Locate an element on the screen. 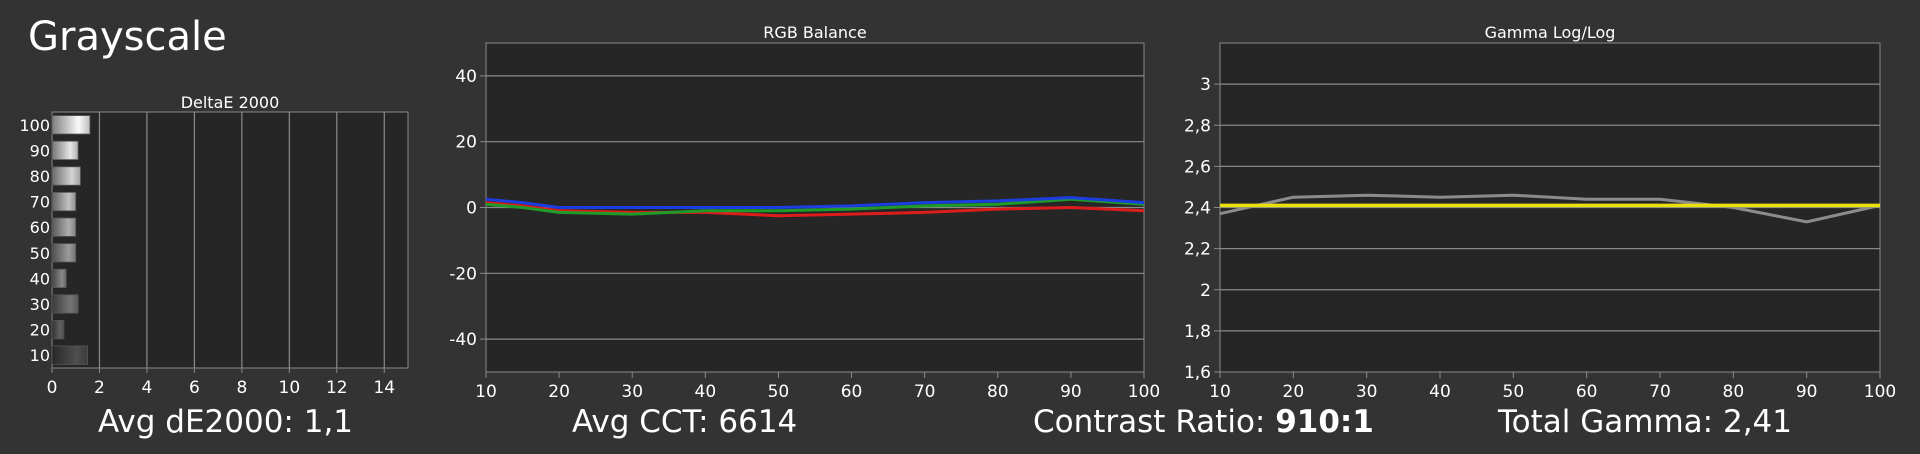 The width and height of the screenshot is (1920, 454). gamma-series-gamma-measured is located at coordinates (1550, 208).